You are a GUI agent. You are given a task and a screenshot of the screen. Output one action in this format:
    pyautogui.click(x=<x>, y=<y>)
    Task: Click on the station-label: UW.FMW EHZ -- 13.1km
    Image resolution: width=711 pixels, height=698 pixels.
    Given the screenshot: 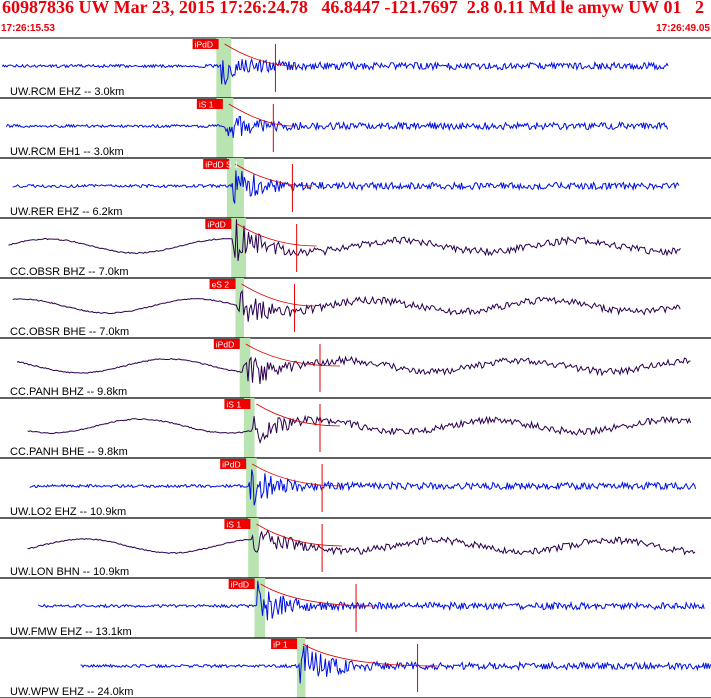 What is the action you would take?
    pyautogui.click(x=71, y=632)
    